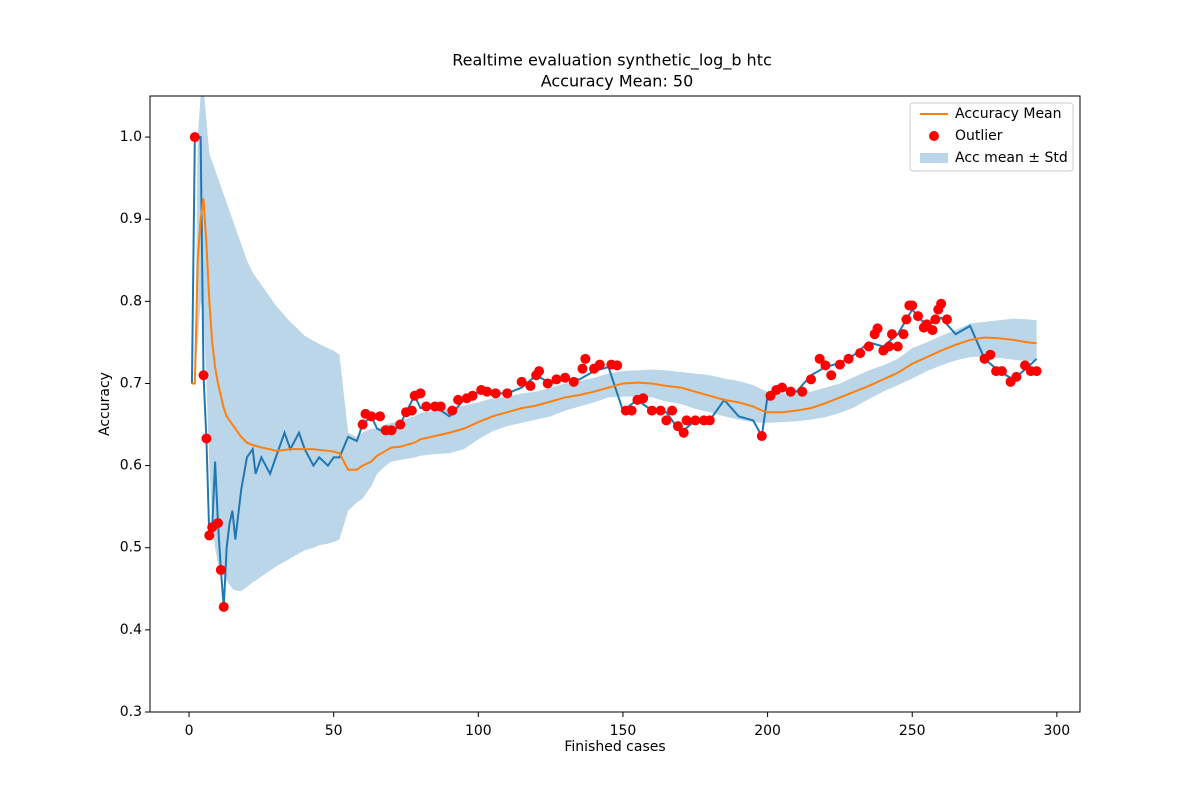  I want to click on chart-subtitle: Accuracy Mean: 50, so click(617, 81).